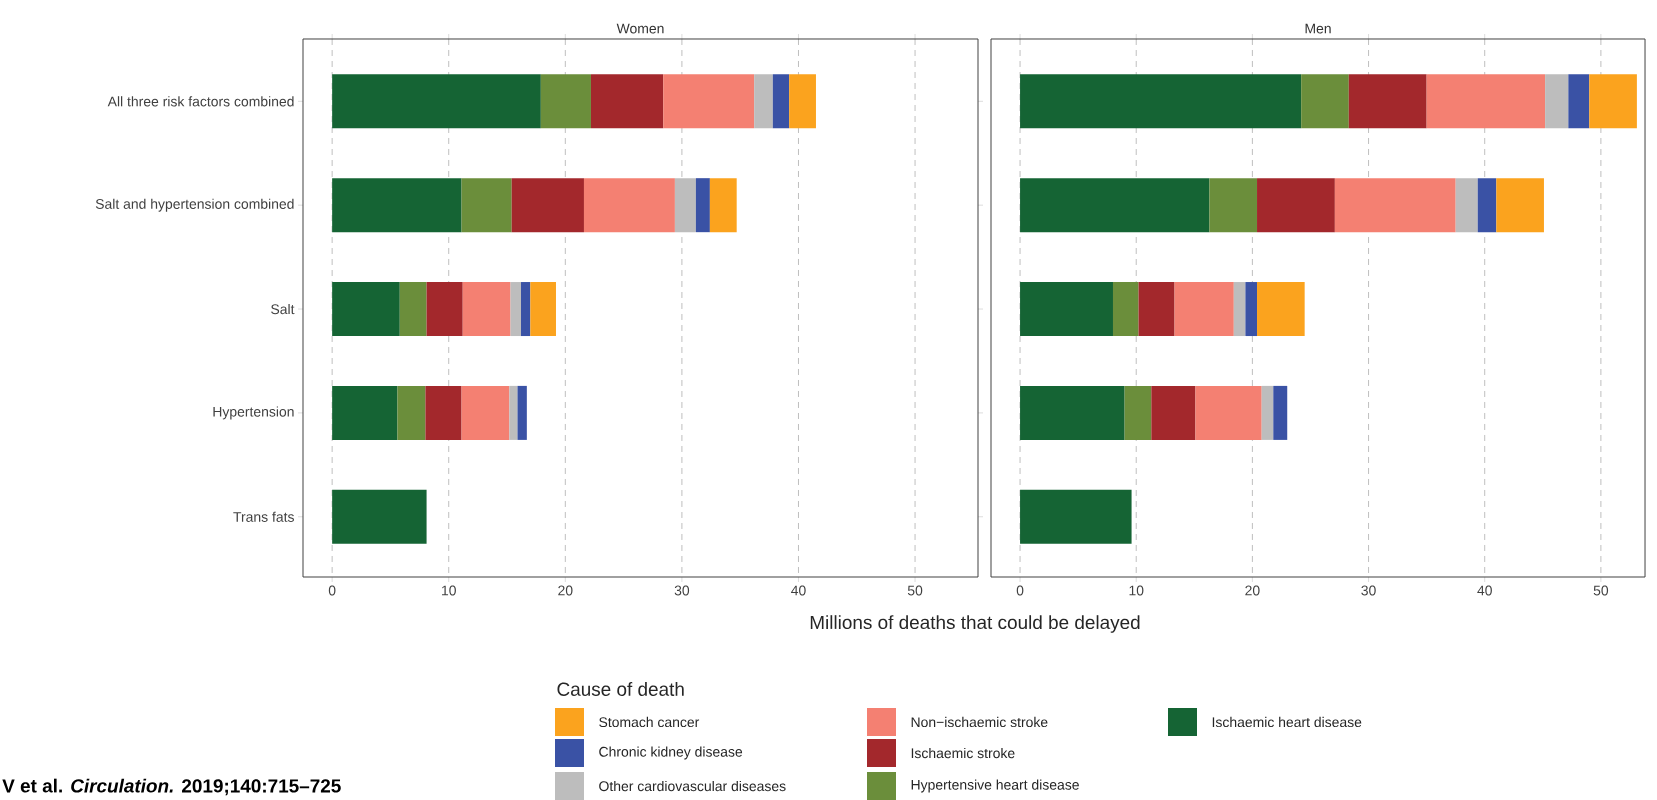 The height and width of the screenshot is (800, 1657). I want to click on legend-label: Ischaemic stroke, so click(963, 753).